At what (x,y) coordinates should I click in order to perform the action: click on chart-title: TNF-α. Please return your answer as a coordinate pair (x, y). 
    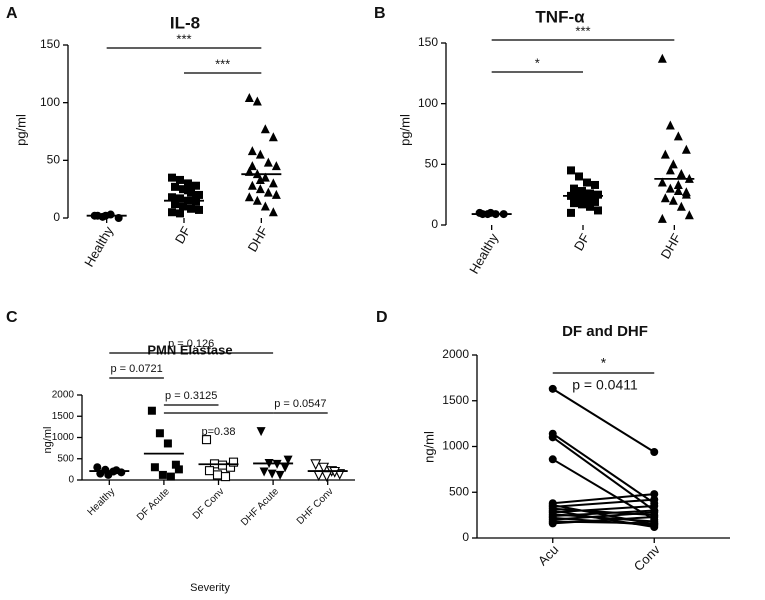
    Looking at the image, I should click on (560, 16).